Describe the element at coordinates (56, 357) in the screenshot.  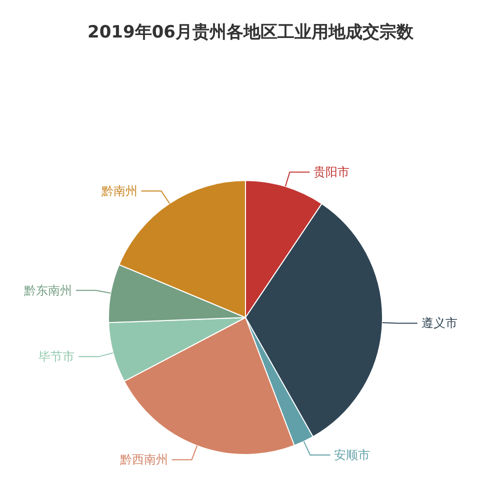
I see `slice-label: 毕节市` at that location.